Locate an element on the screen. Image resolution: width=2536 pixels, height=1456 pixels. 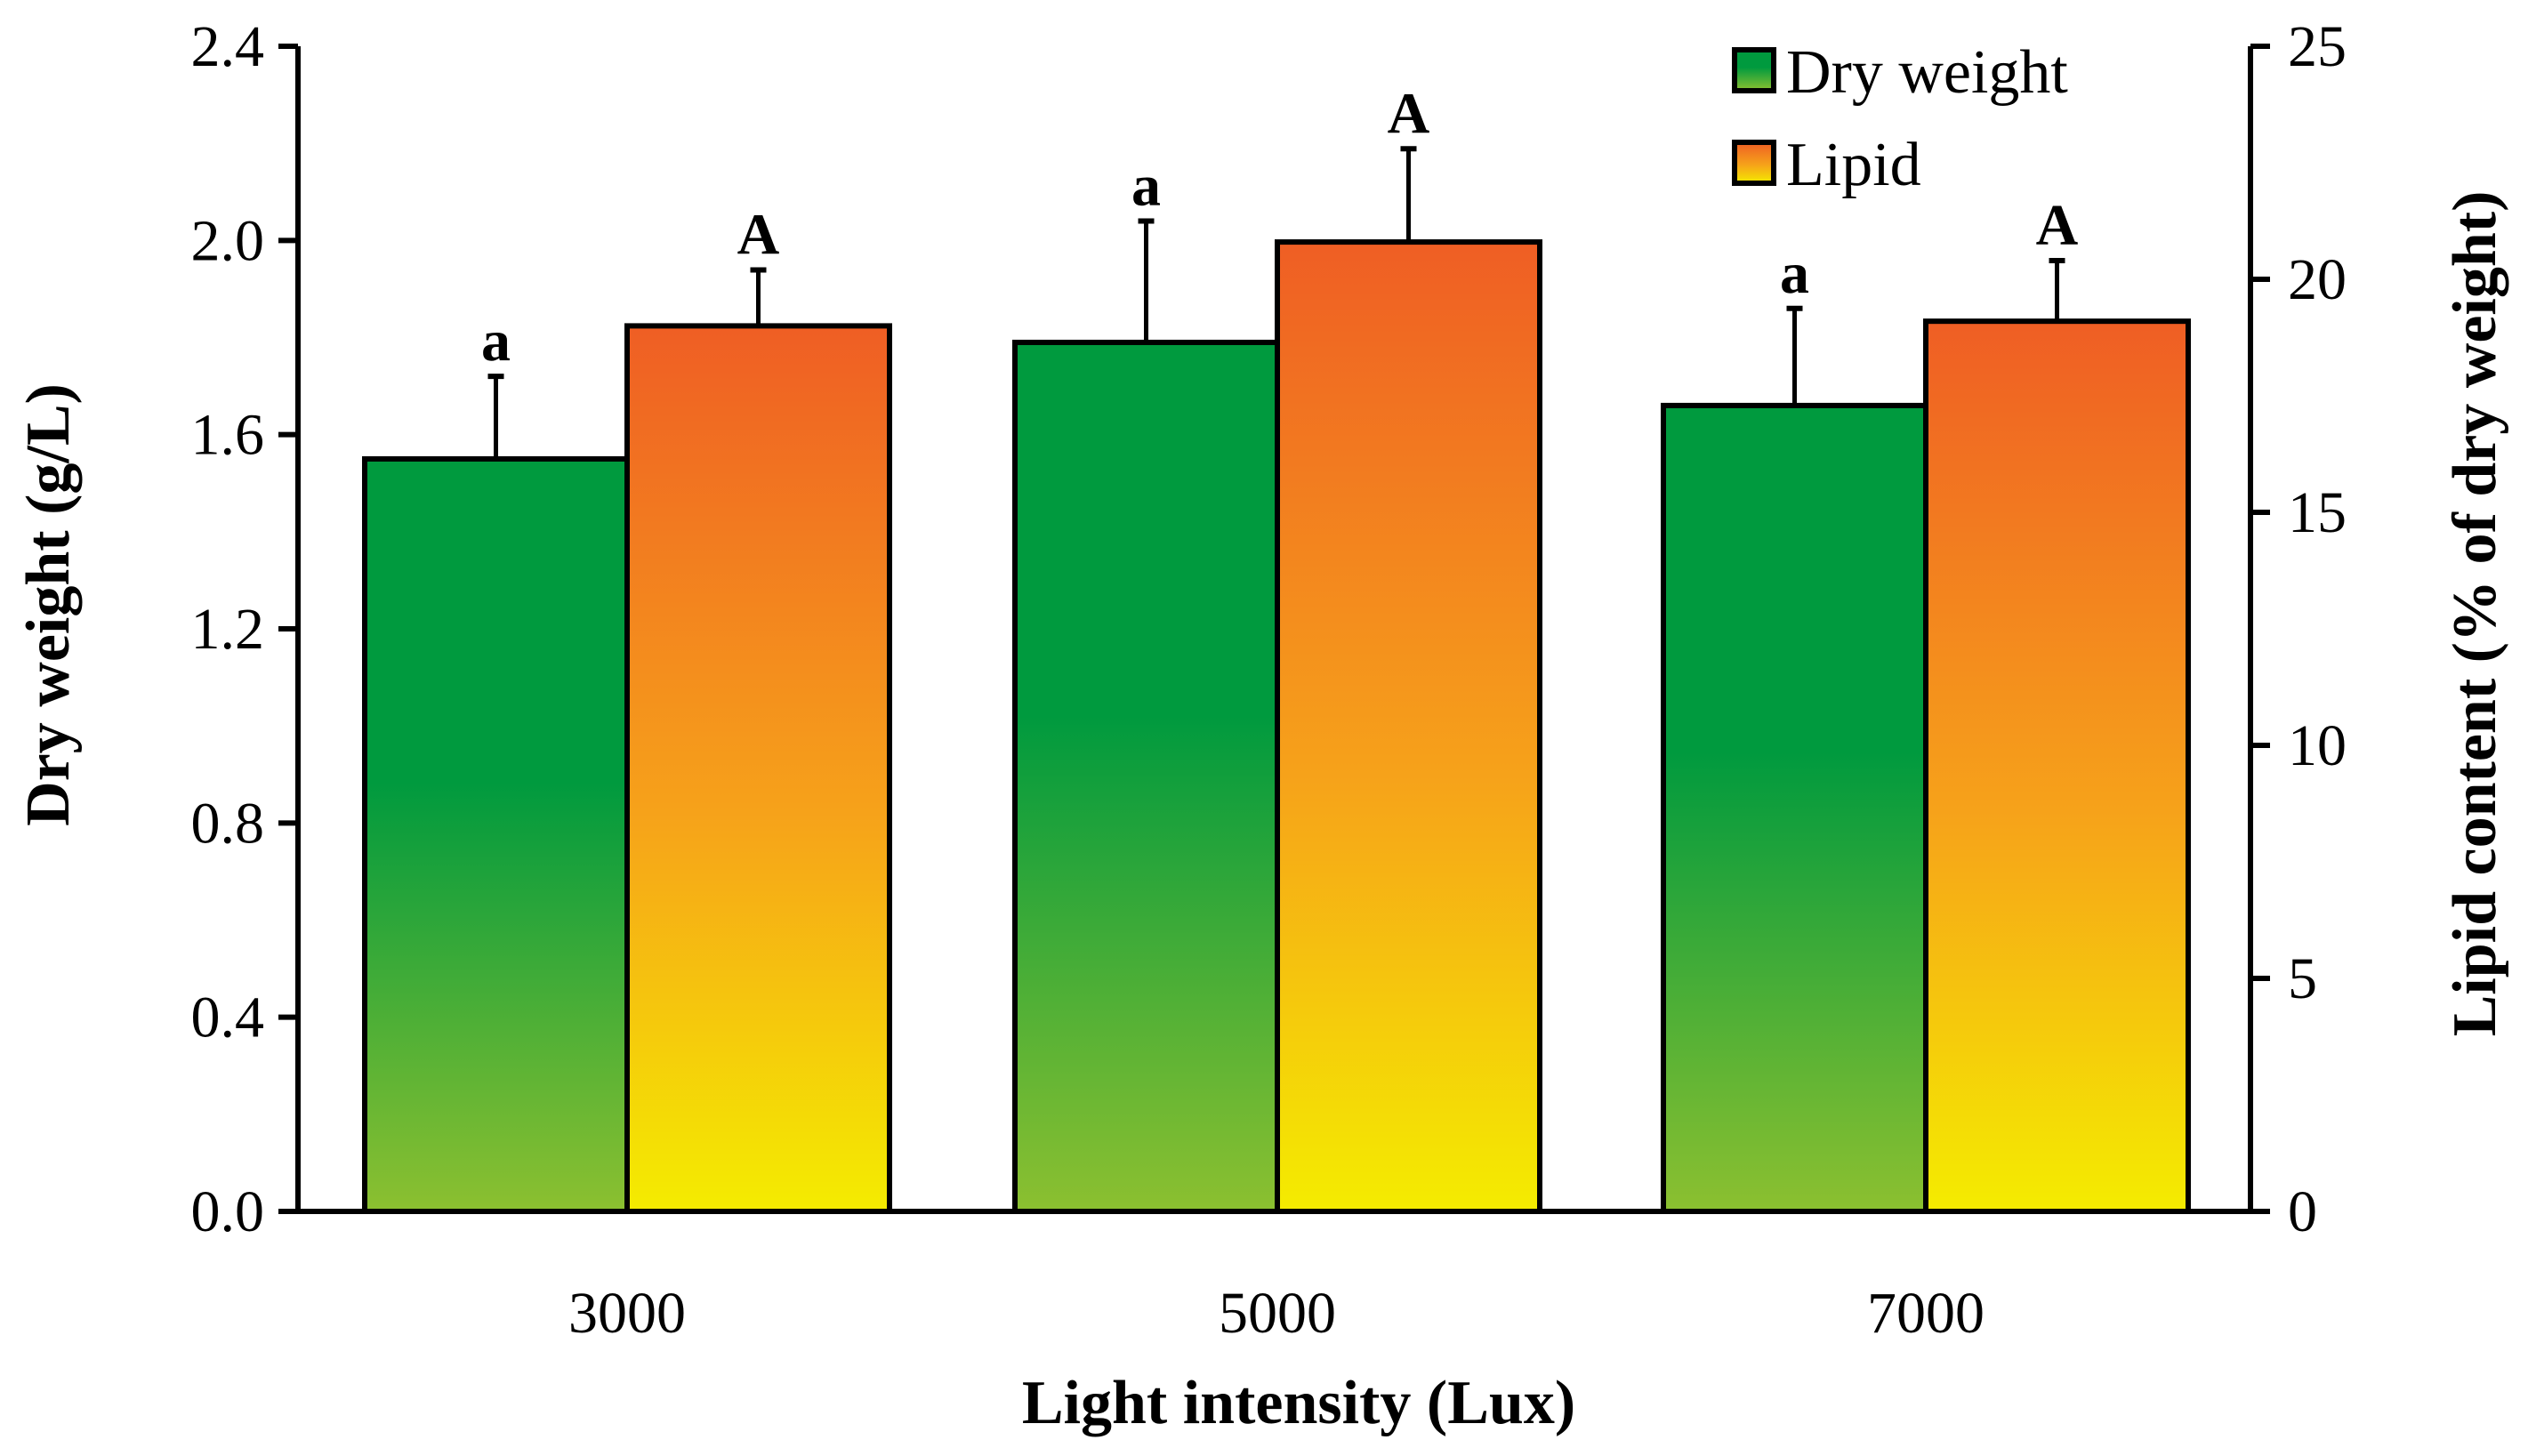
legend-label-dry-weight: Dry weight is located at coordinates (1927, 72).